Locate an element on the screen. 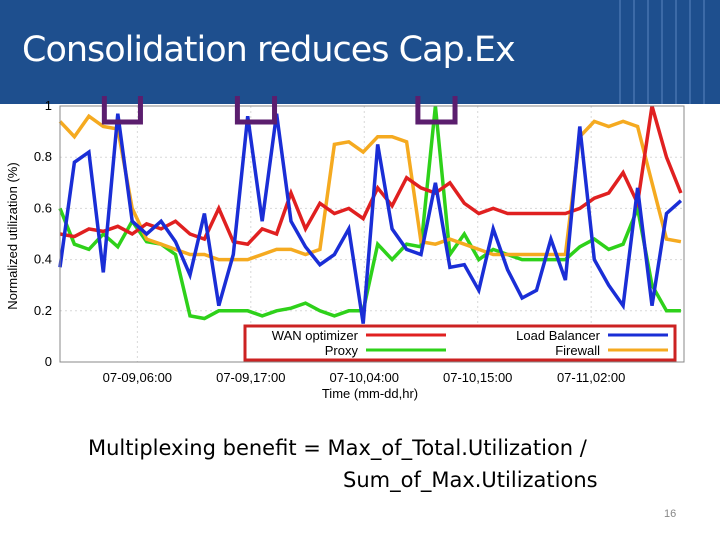  x-tick-label: 07-09,06:00 is located at coordinates (137, 377).